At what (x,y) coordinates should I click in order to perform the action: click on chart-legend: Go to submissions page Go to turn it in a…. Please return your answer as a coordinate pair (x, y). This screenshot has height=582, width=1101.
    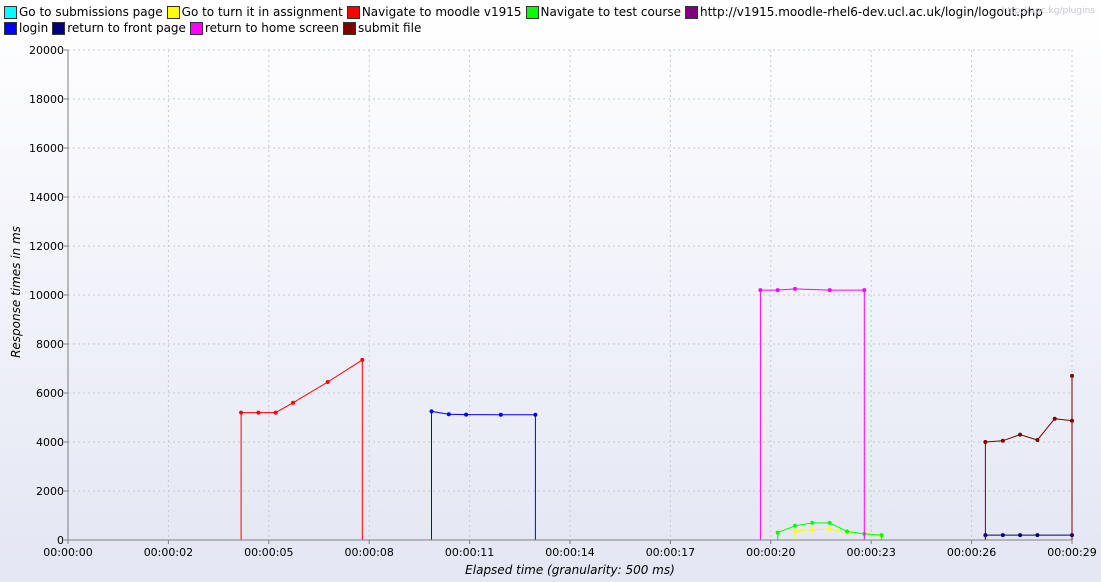
    Looking at the image, I should click on (534, 20).